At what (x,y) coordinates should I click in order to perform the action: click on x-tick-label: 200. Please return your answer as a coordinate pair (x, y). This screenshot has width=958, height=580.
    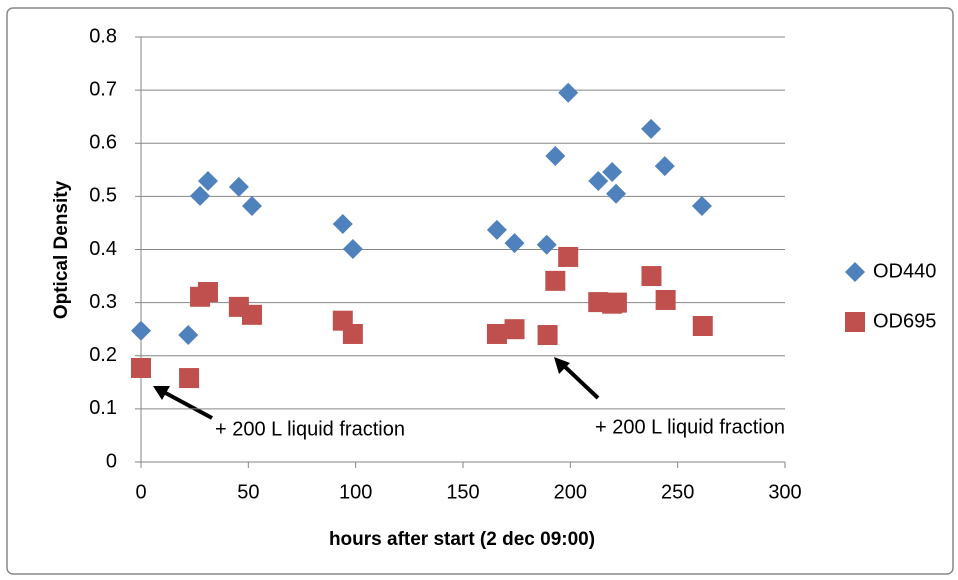
    Looking at the image, I should click on (570, 492).